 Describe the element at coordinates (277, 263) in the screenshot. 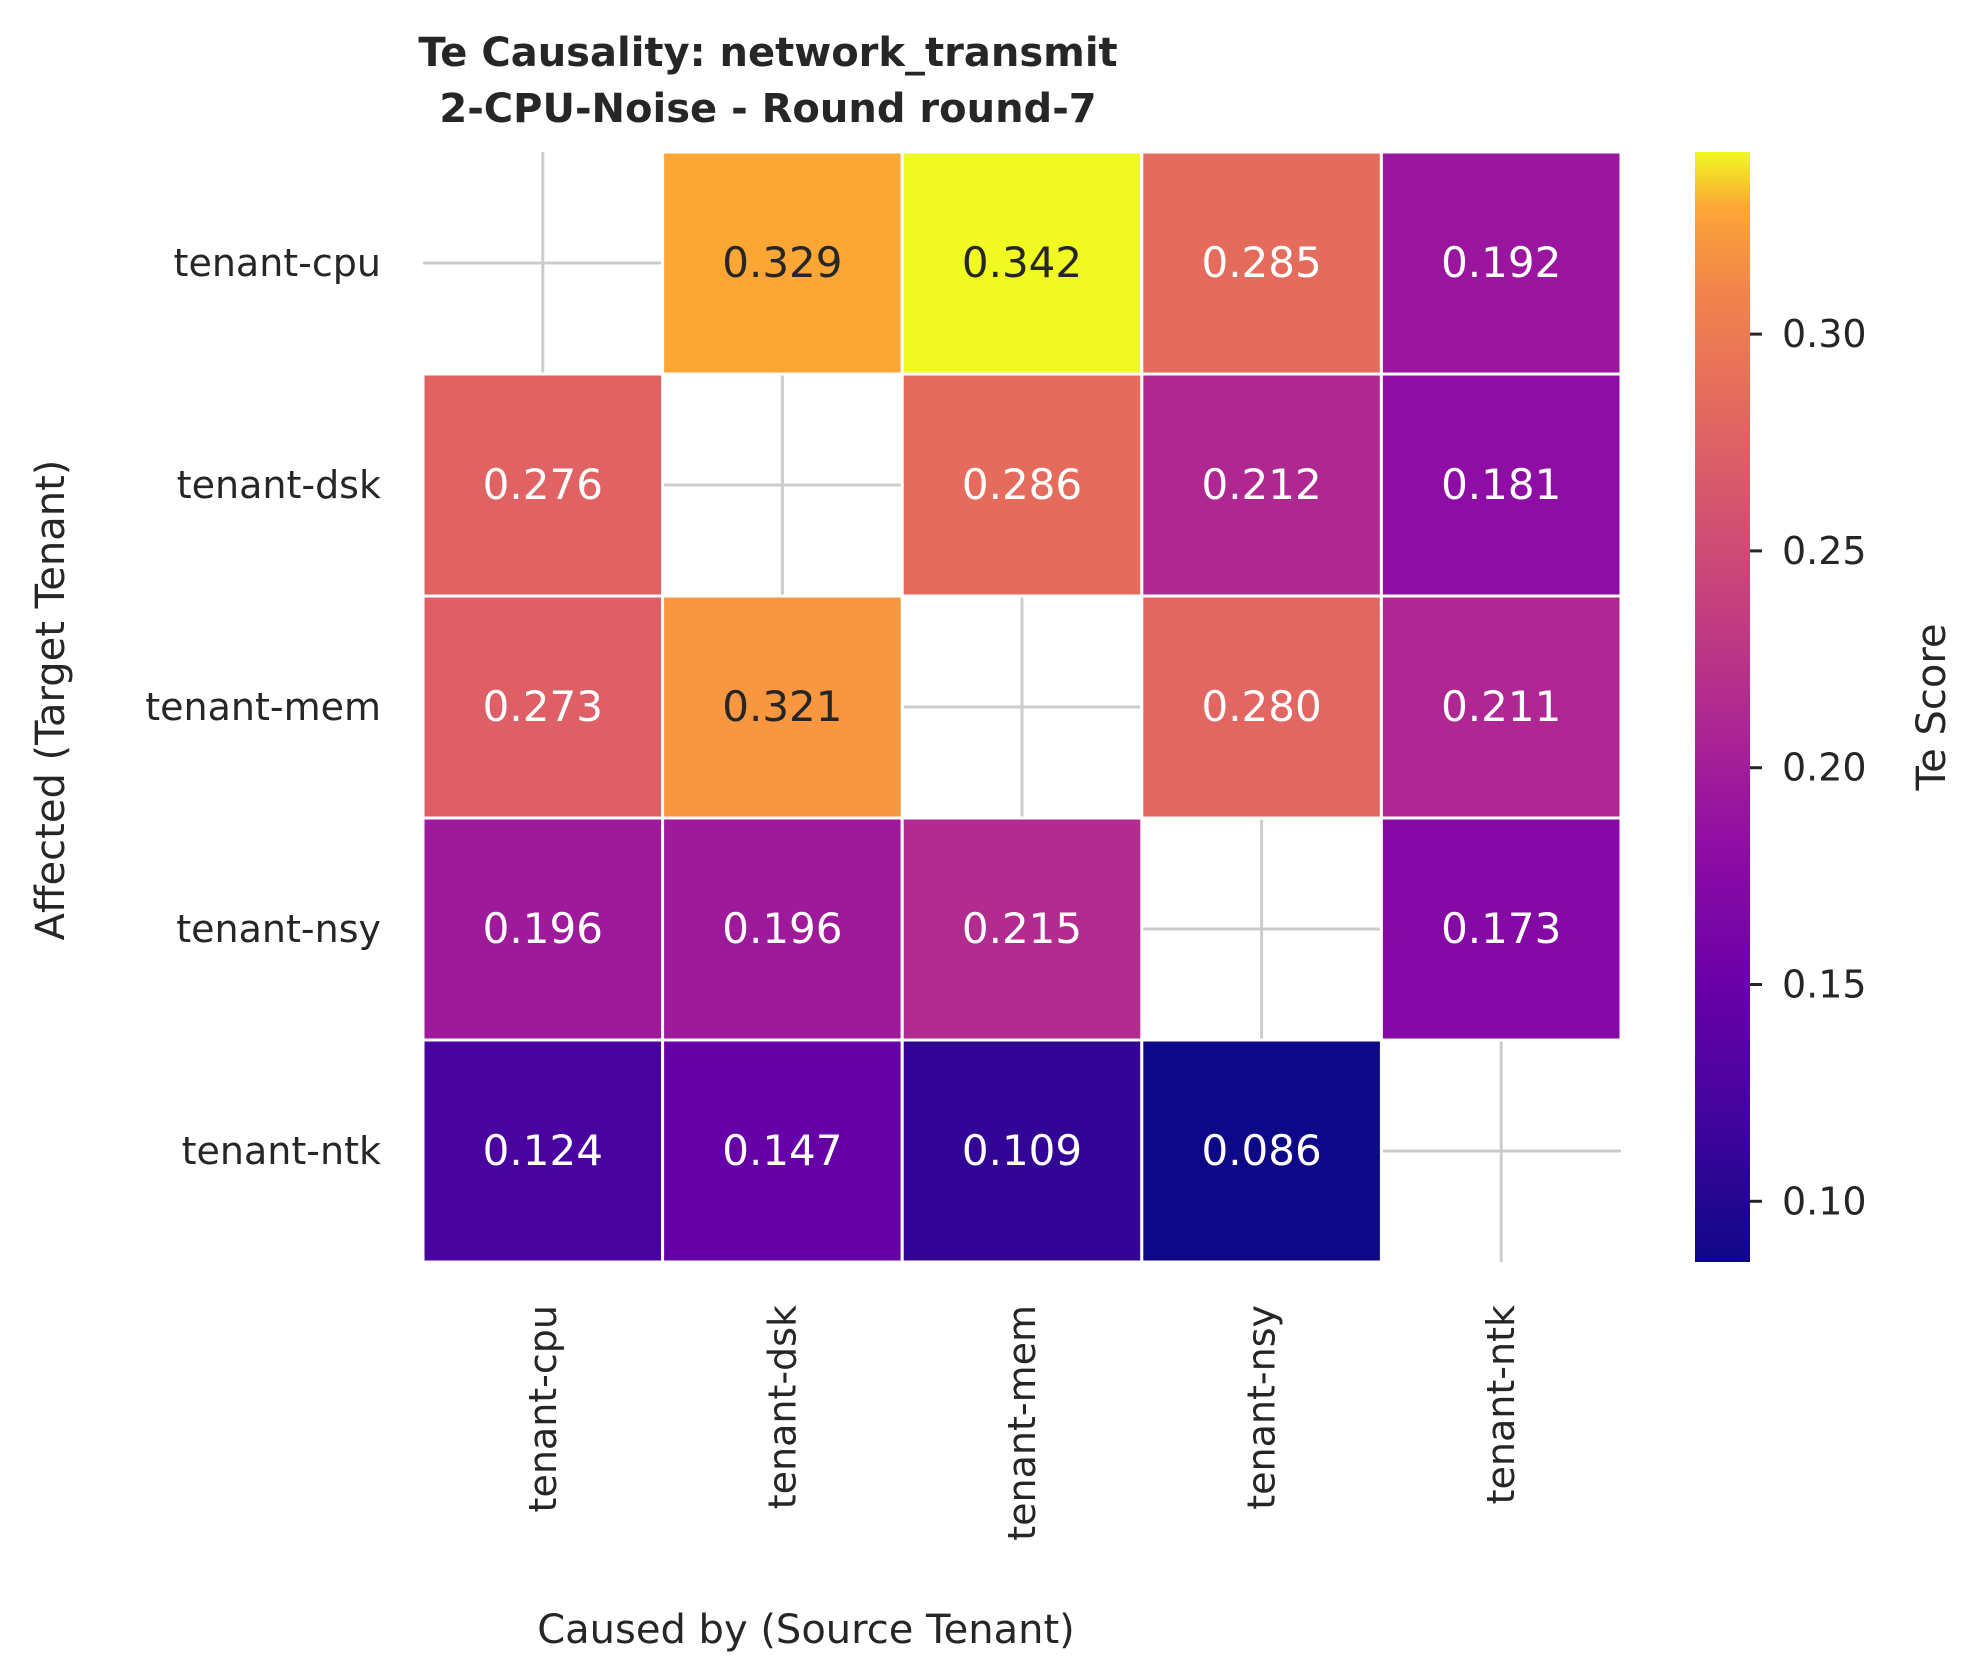

I see `y-tick-label: tenant-cpu` at that location.